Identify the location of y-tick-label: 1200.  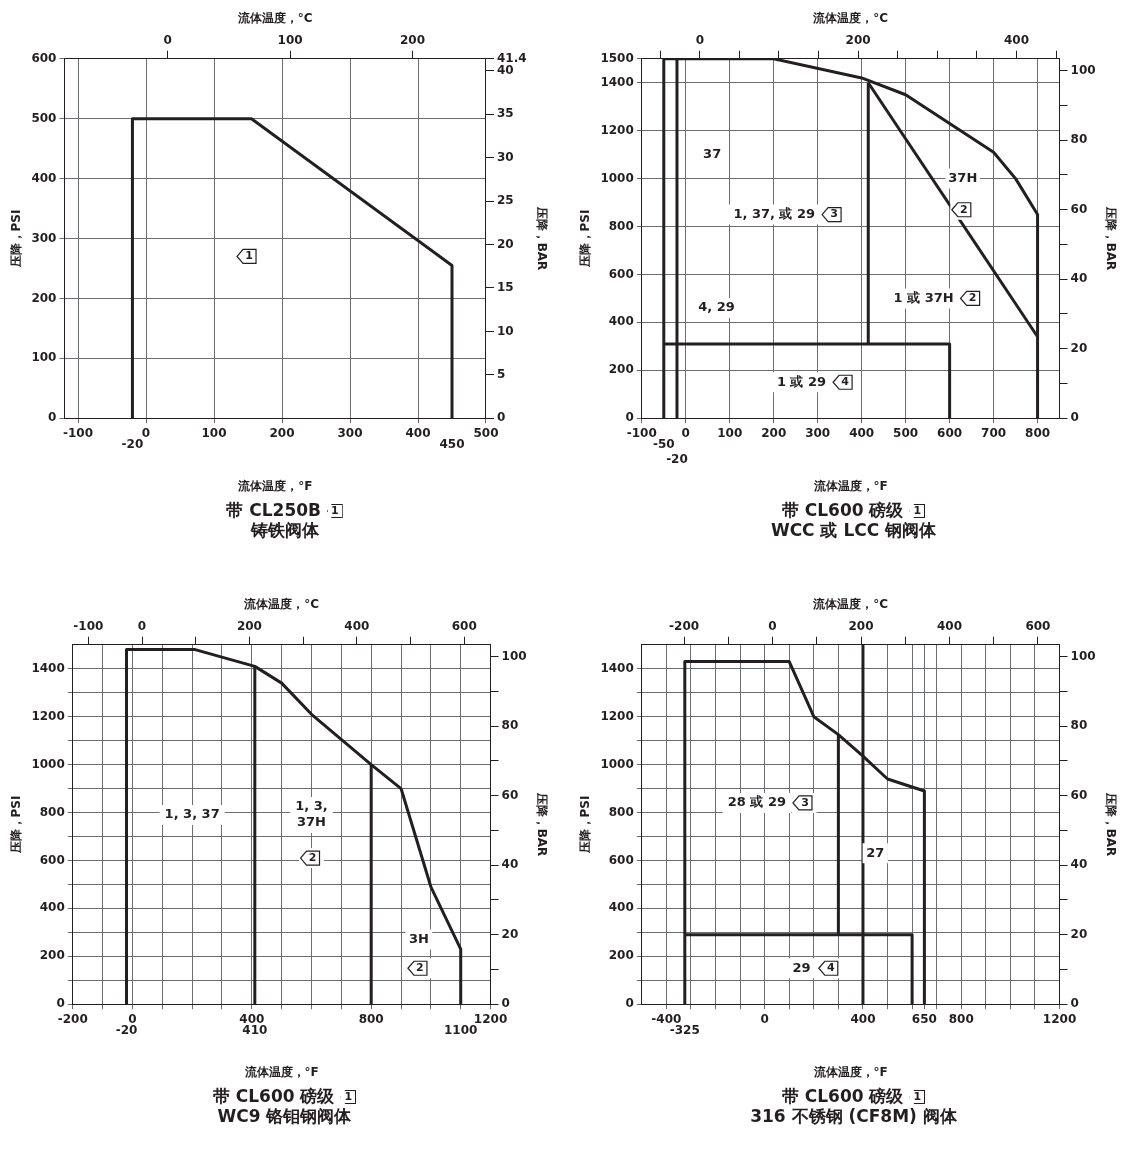
(617, 129).